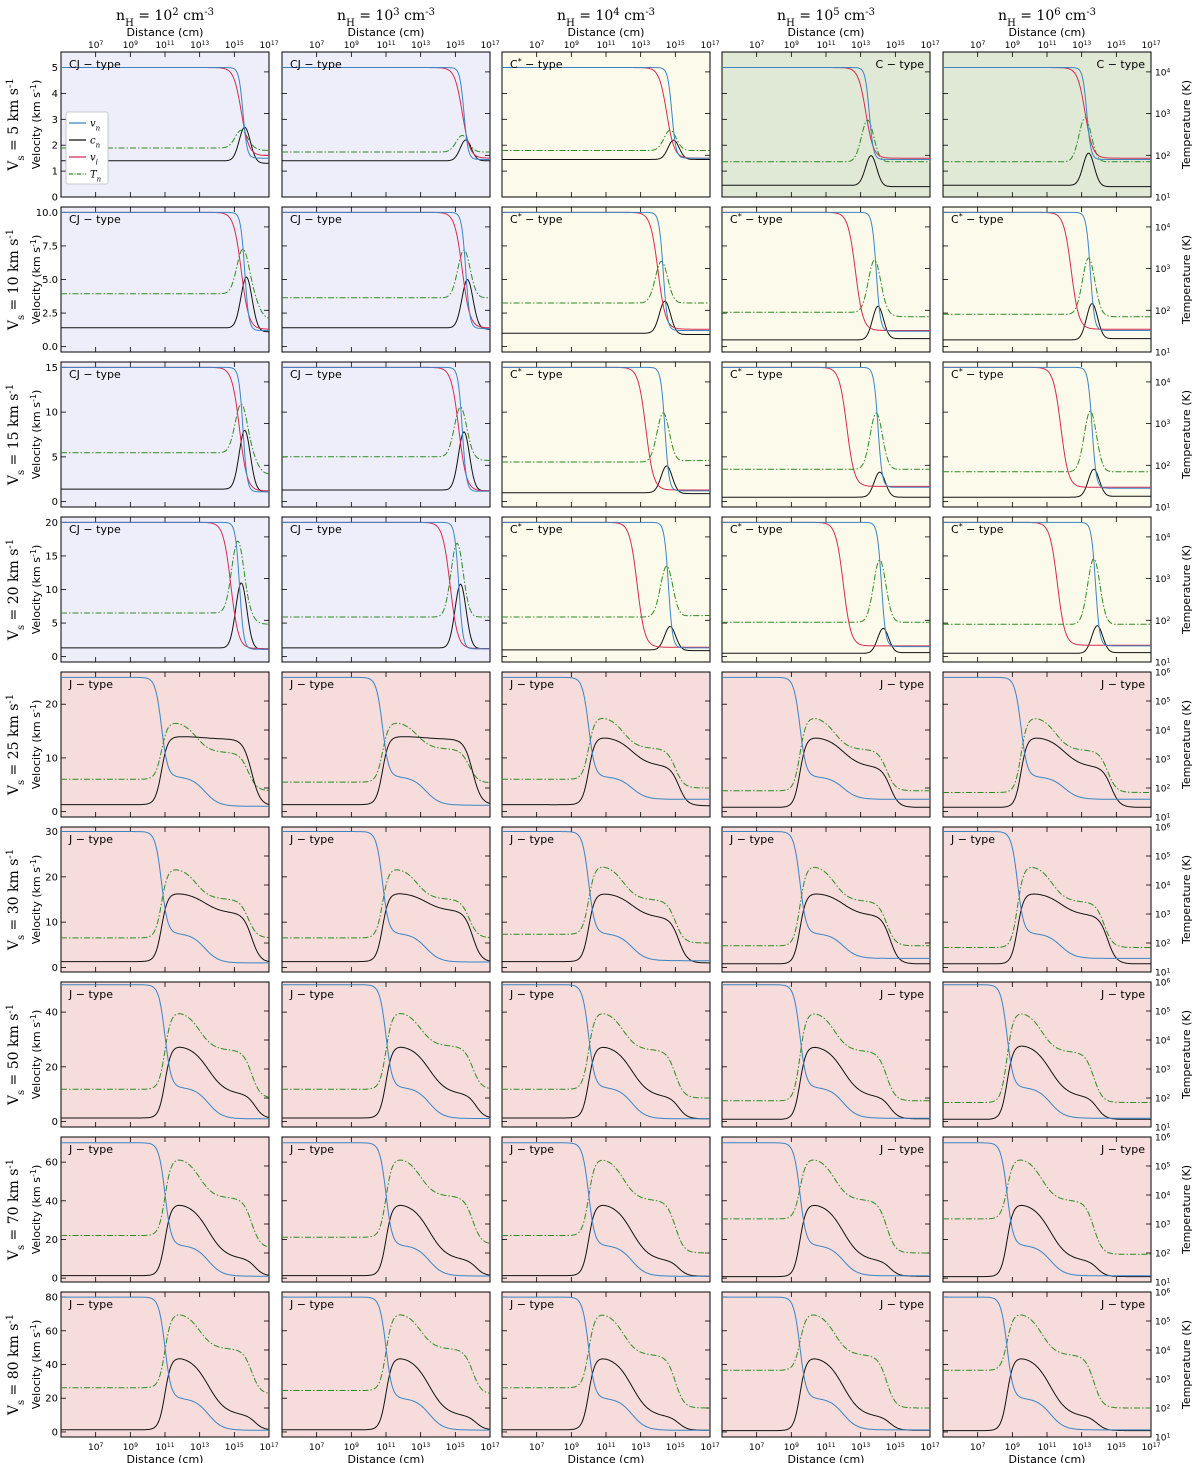  Describe the element at coordinates (316, 46) in the screenshot. I see `top-x-tick-label: 107` at that location.